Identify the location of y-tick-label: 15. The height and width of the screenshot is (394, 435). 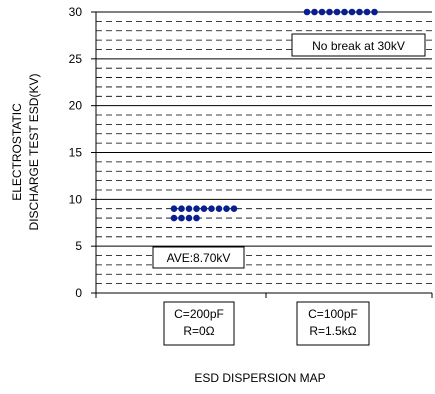
(76, 153).